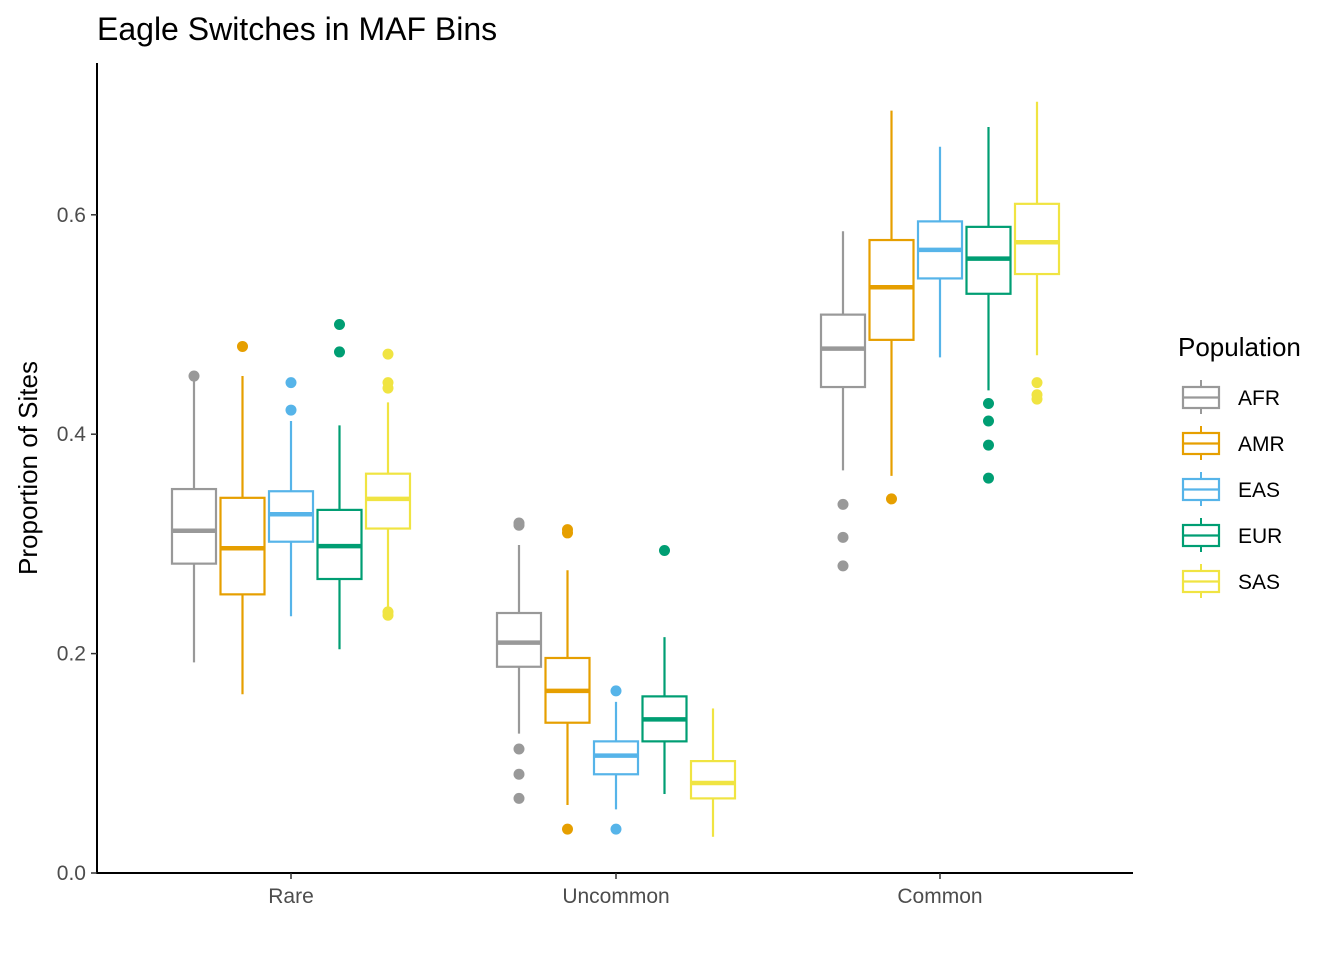  I want to click on x-tick-label: Rare, so click(291, 896).